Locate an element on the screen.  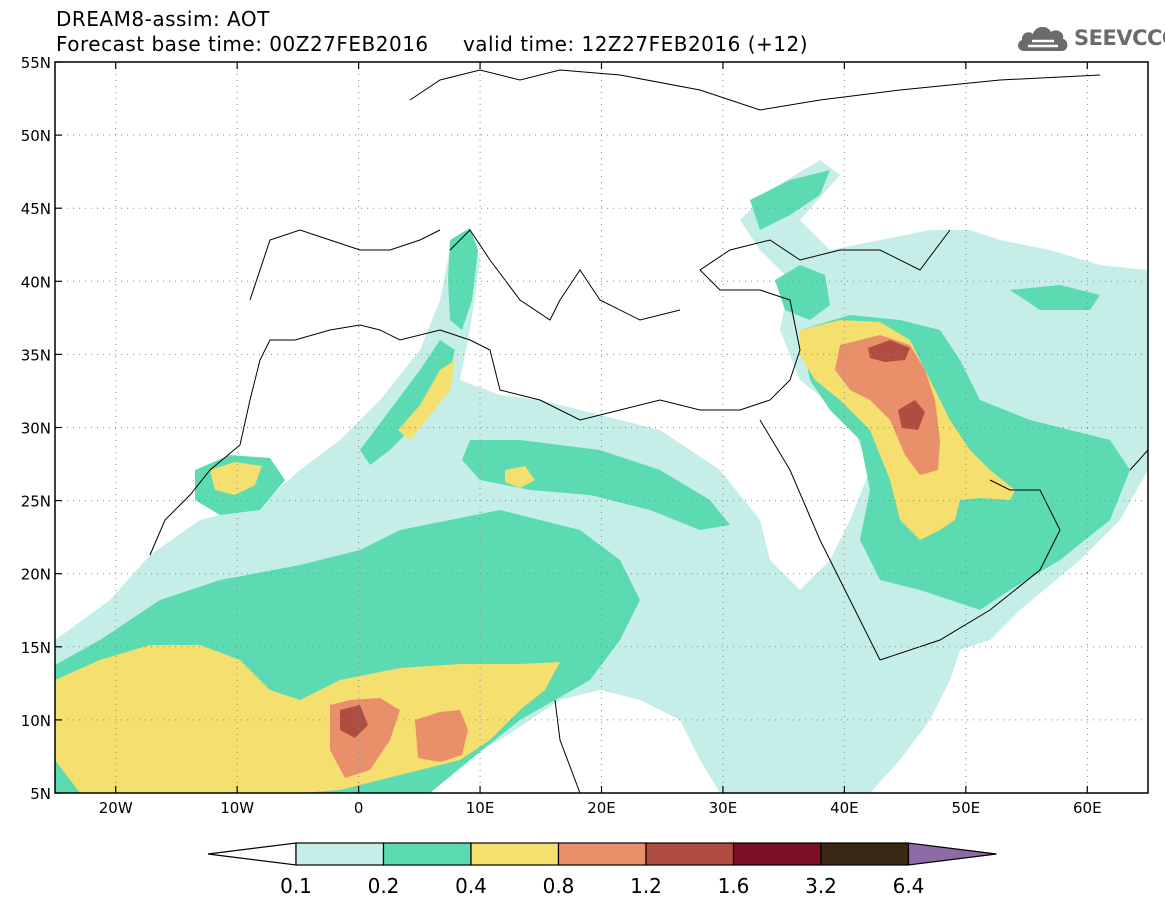
logo-text: SEEVCCC is located at coordinates (1119, 38).